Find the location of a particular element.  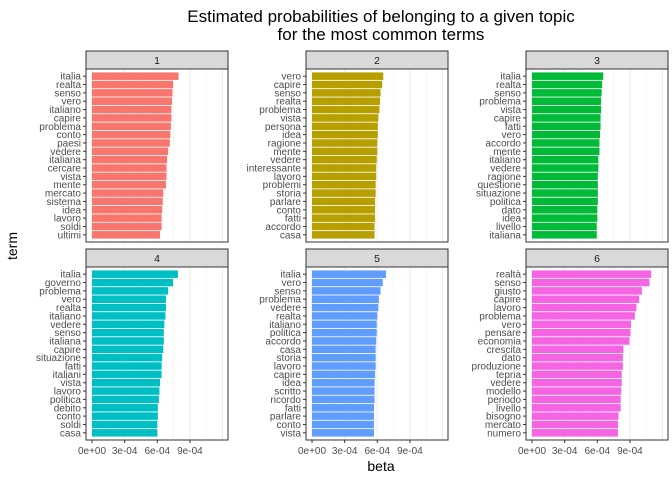

bar-storia is located at coordinates (344, 357).